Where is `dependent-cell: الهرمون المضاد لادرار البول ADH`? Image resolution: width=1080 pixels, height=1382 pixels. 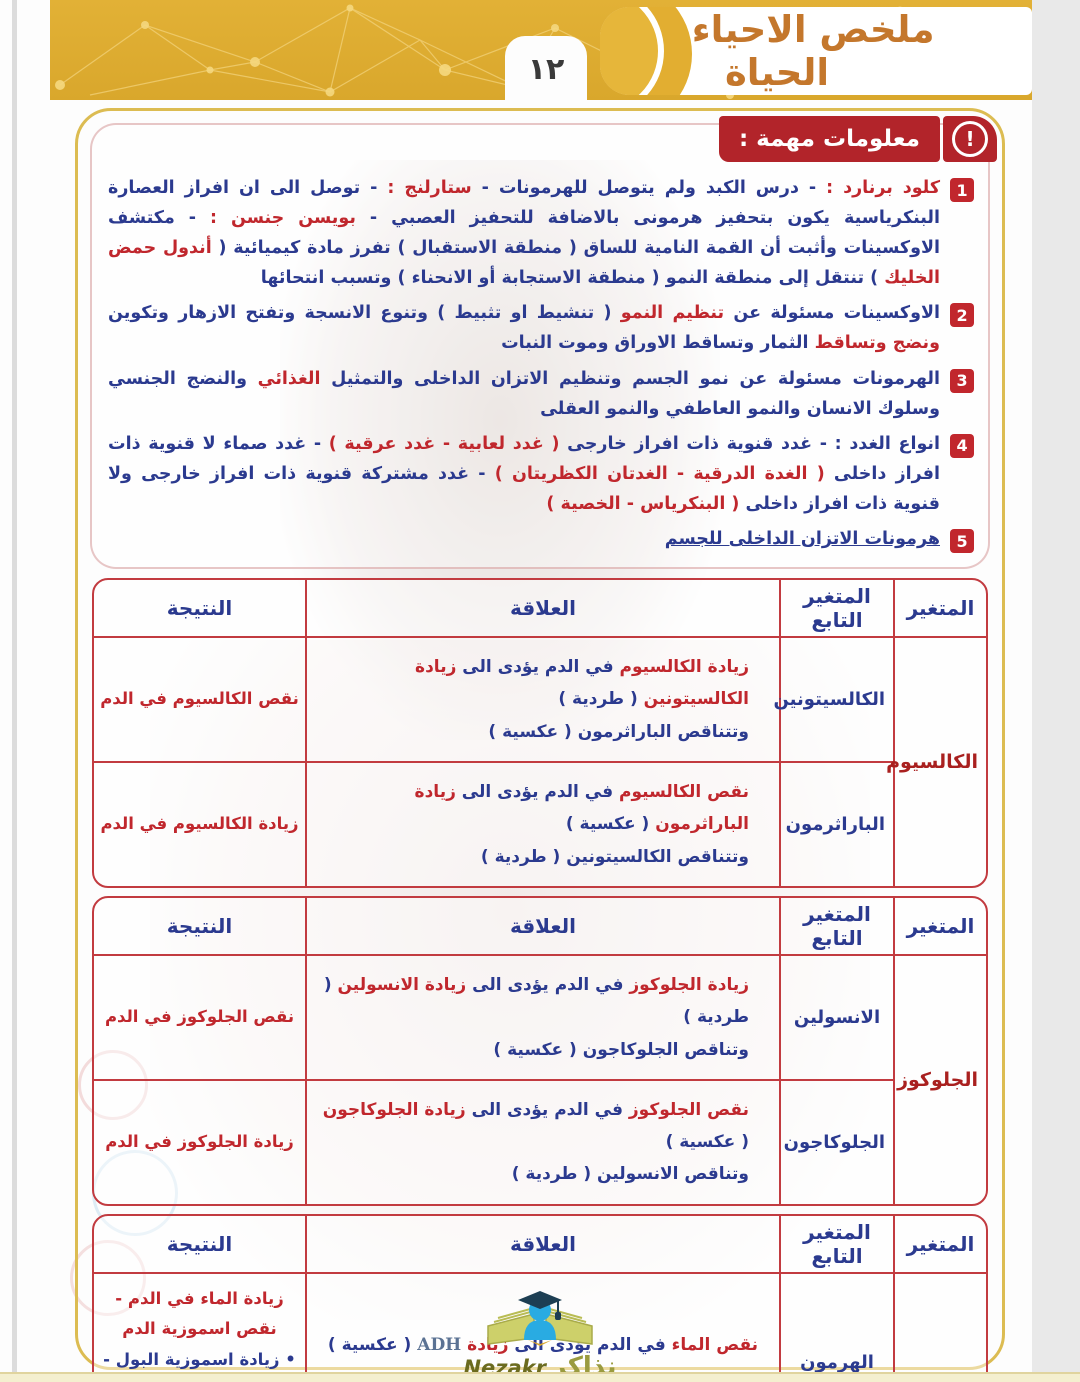 dependent-cell: الهرمون المضاد لادرار البول ADH is located at coordinates (837, 1326).